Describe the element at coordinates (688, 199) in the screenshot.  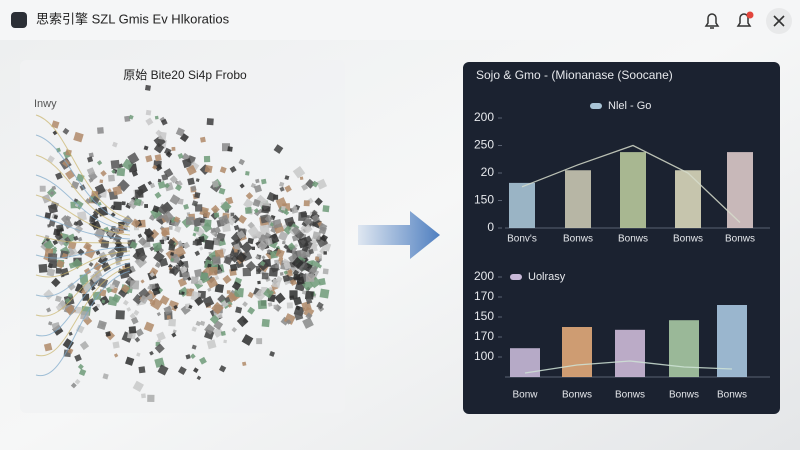
I see `bar` at that location.